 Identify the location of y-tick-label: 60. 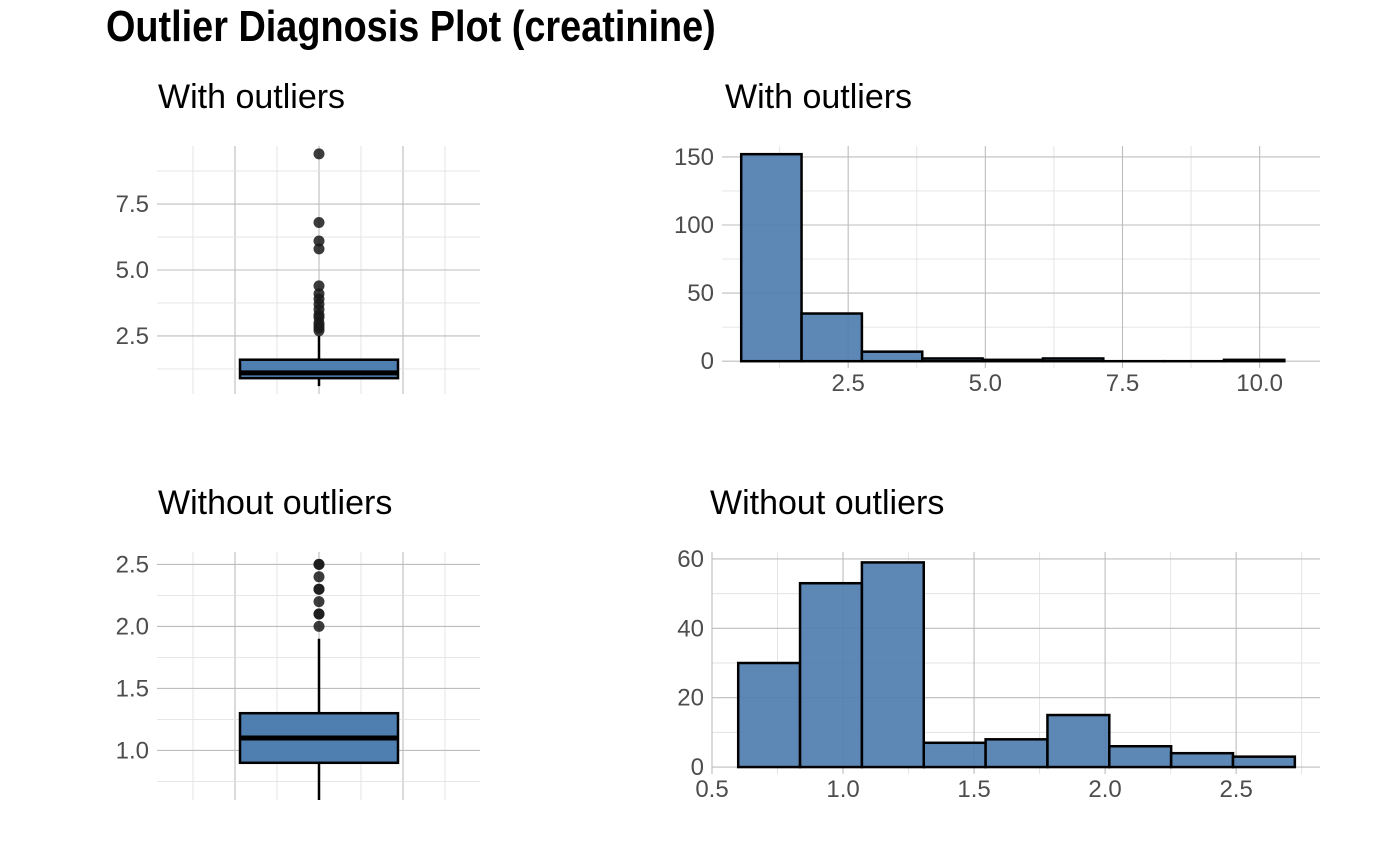
(690, 559).